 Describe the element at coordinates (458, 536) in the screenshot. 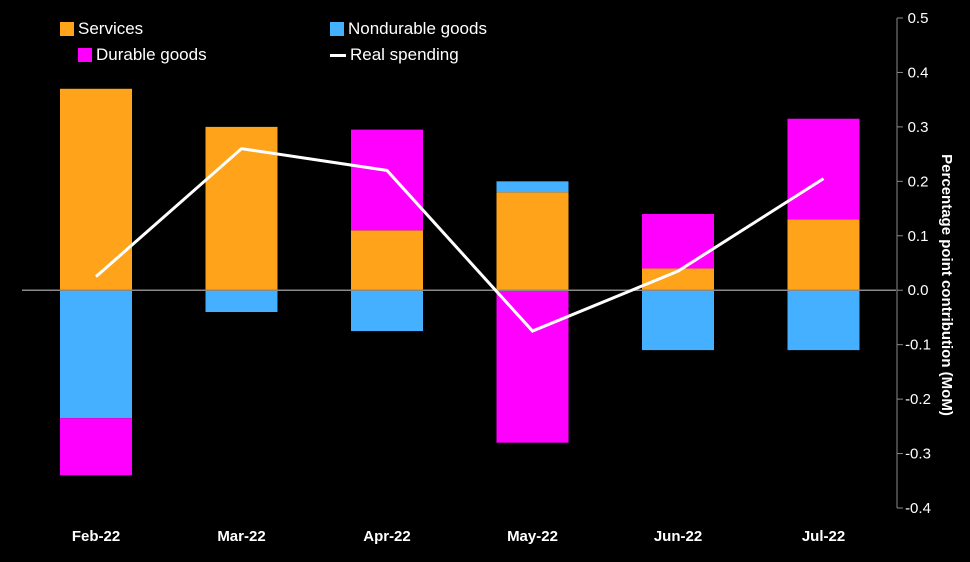

I see `x-tick-layer: Feb-22 Mar-22 Apr-22 May-22 Jun-22 Jul-22` at that location.